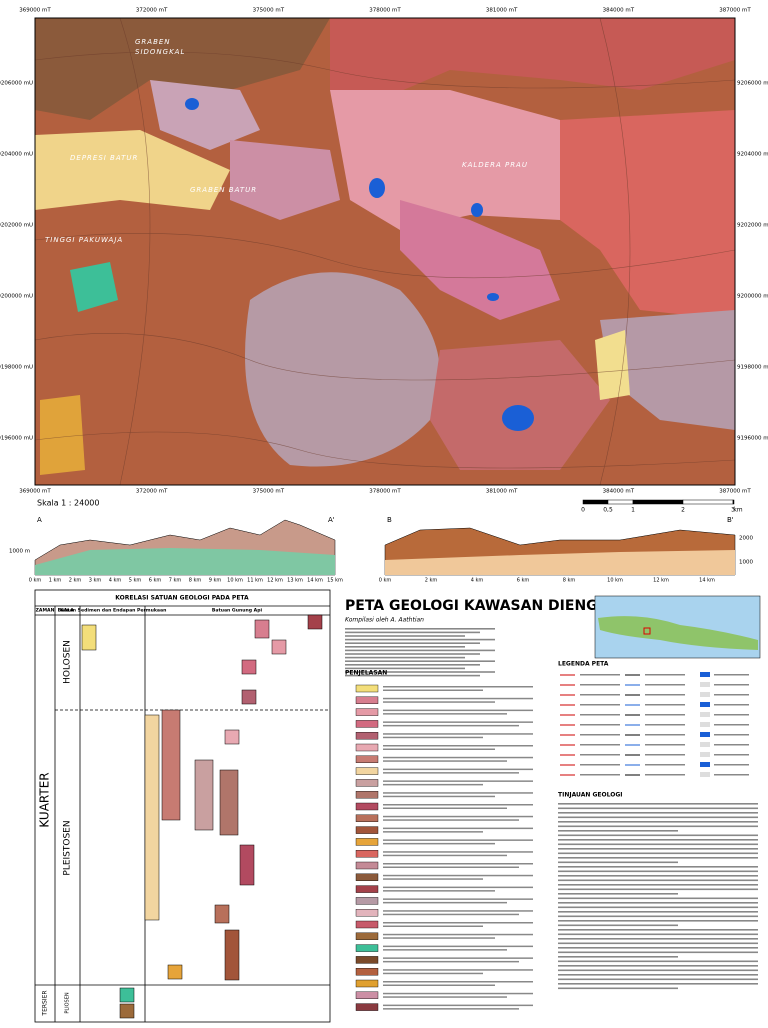  What do you see at coordinates (115, 581) in the screenshot?
I see `km-label: 4 km` at bounding box center [115, 581].